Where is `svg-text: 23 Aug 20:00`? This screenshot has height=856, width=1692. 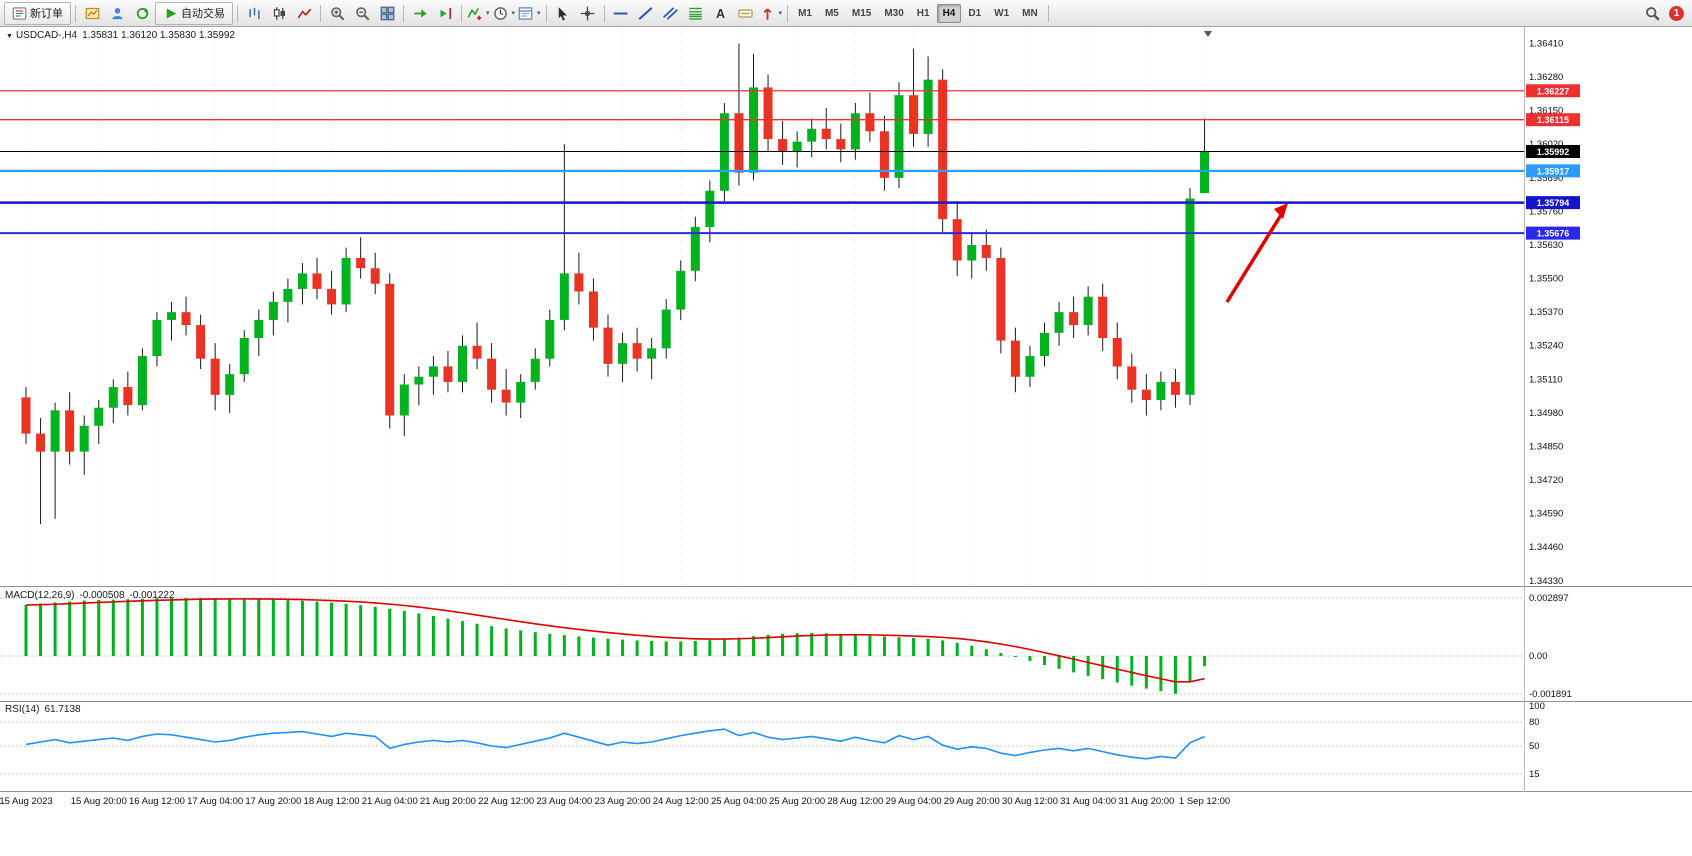 svg-text: 23 Aug 20:00 is located at coordinates (623, 801).